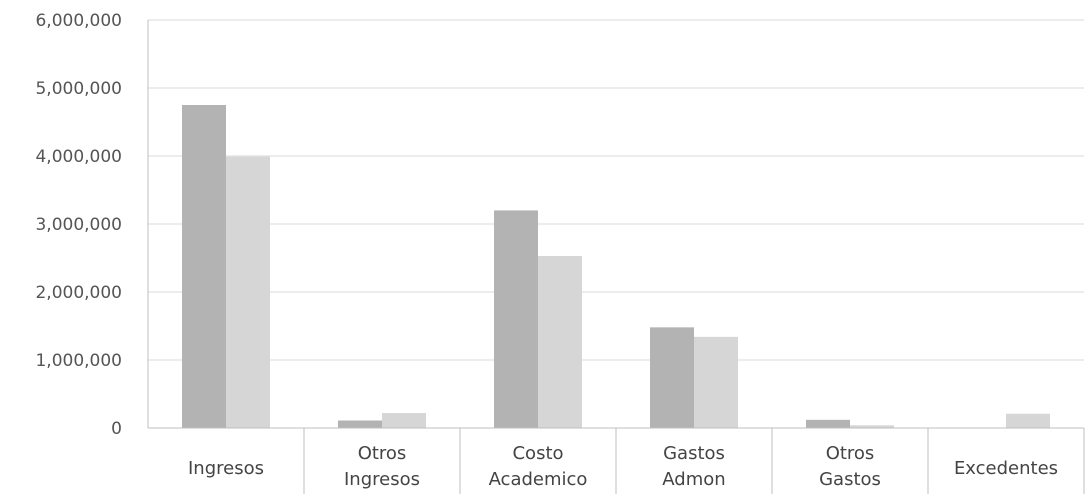 The image size is (1086, 499). What do you see at coordinates (693, 479) in the screenshot?
I see `x-category-label-line: Admon` at bounding box center [693, 479].